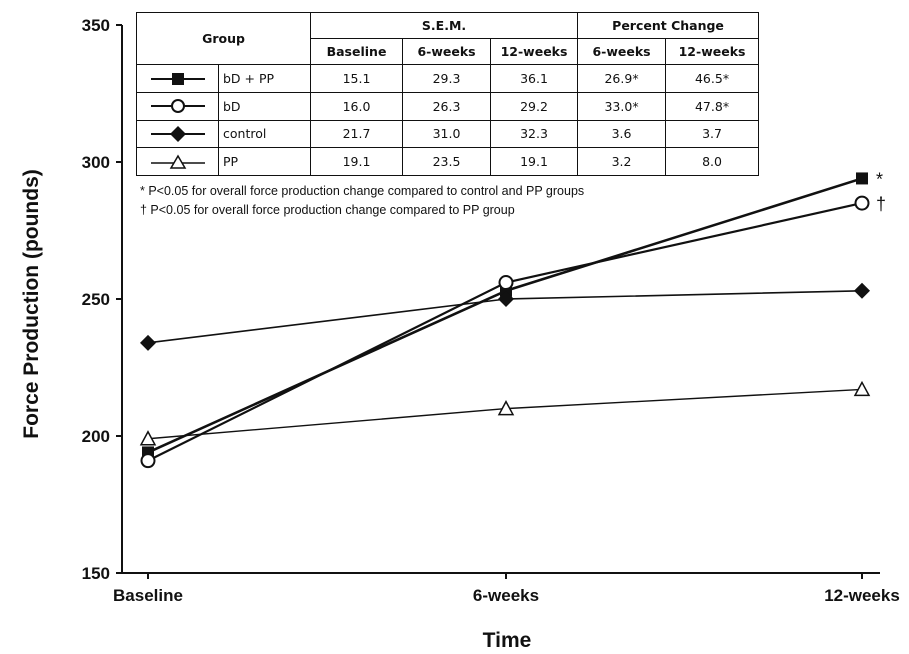 This screenshot has height=654, width=909. Describe the element at coordinates (96, 436) in the screenshot. I see `y-tick-label: 200` at that location.